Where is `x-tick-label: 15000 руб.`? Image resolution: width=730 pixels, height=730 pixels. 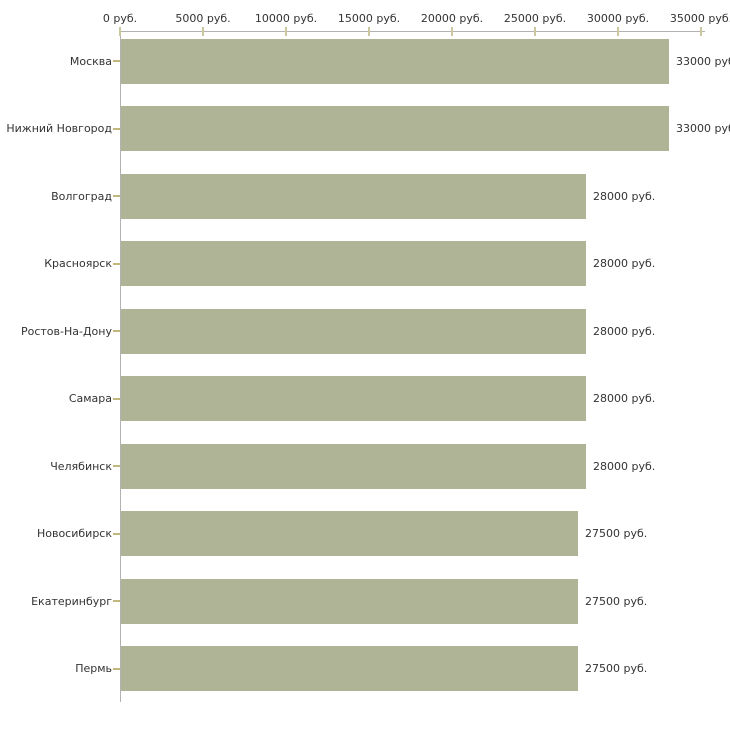
x-tick-label: 15000 руб. is located at coordinates (369, 18).